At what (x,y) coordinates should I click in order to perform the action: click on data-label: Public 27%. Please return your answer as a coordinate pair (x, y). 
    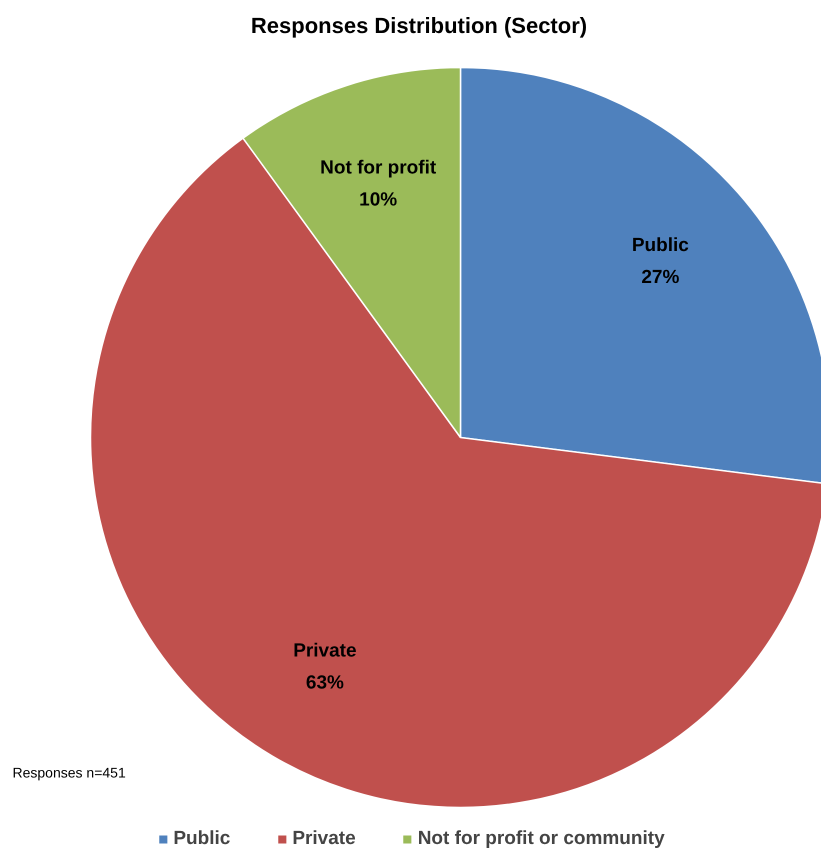
    Looking at the image, I should click on (661, 261).